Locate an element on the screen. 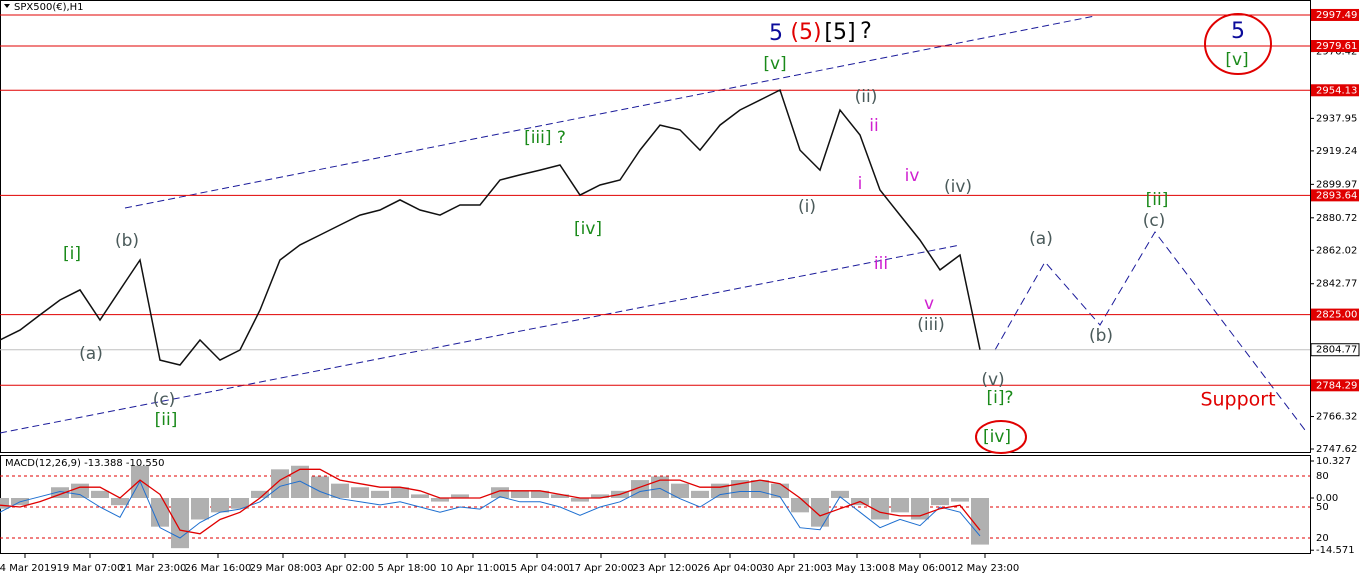 This screenshot has height=581, width=1361. x-tick-label: 21 Mar 23:00 is located at coordinates (153, 568).